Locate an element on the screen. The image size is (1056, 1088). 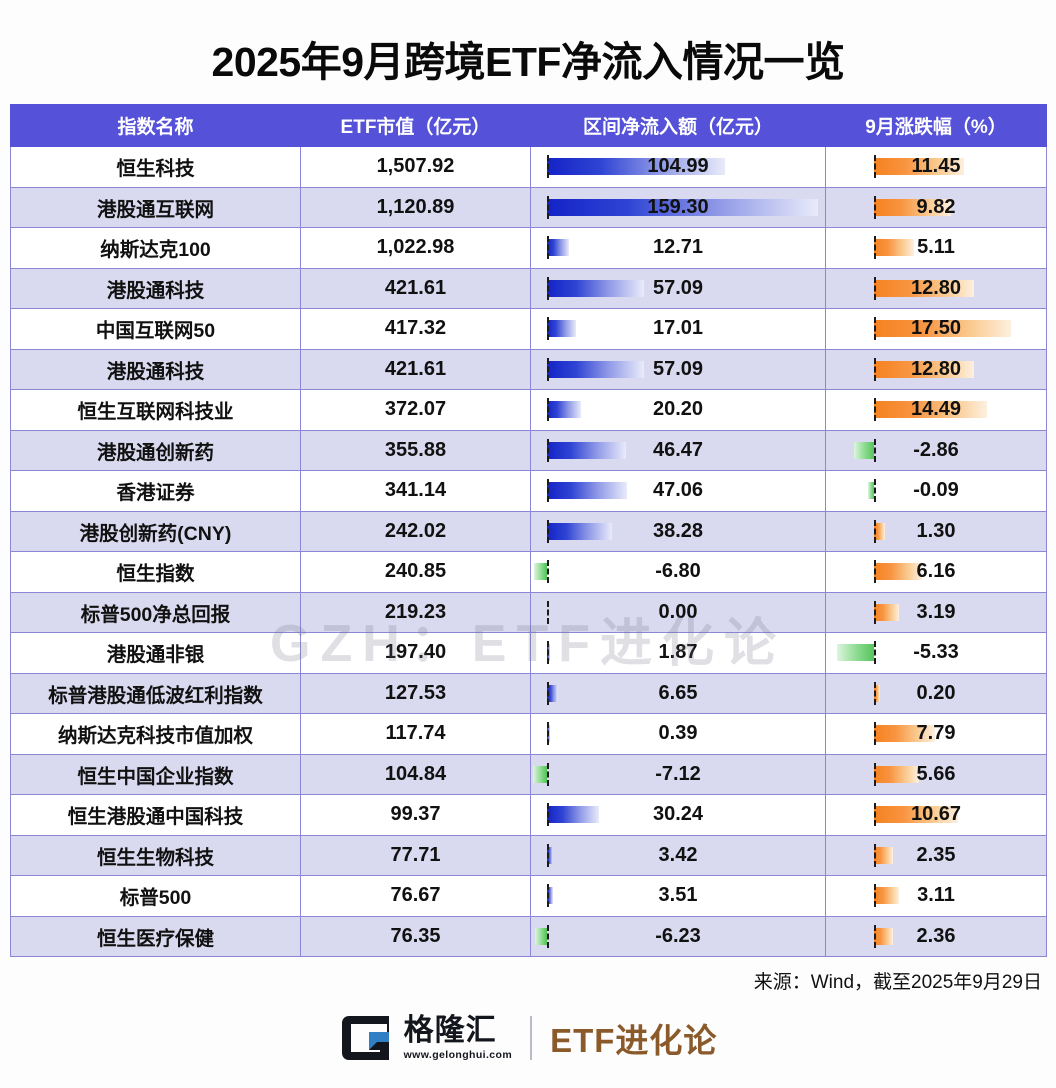
column-header-market-value: ETF市值（亿元） is located at coordinates (415, 125).